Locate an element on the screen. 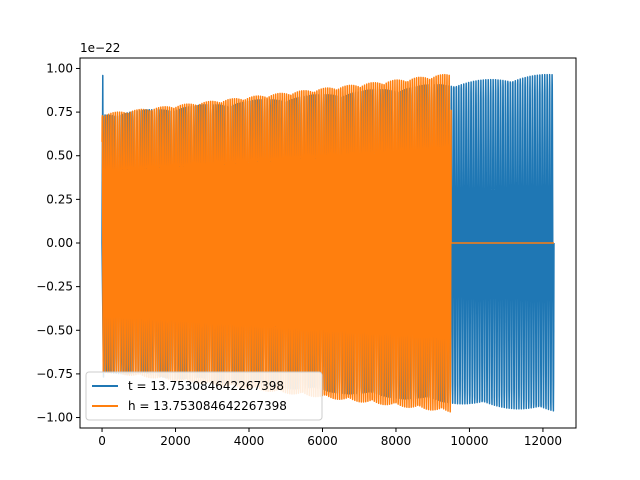  x-axis: 0 2000 4000 6000 8000 10000 12000 is located at coordinates (330, 438).